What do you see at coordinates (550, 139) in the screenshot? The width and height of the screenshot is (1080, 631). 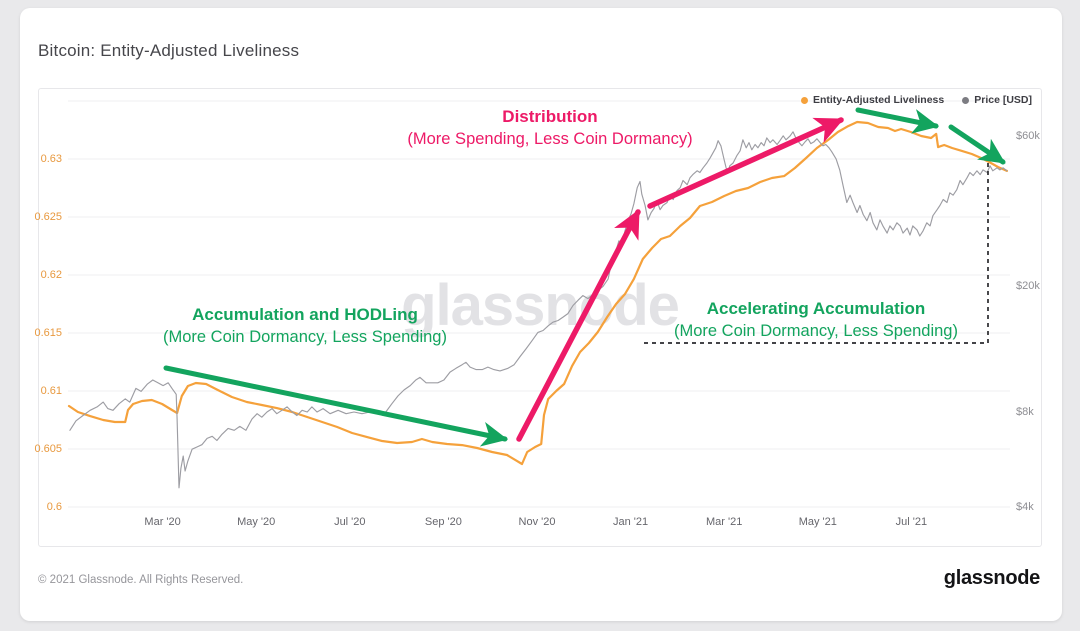 I see `annotation-distribution-subtitle: (More Spending, Less Coin Dormancy)` at bounding box center [550, 139].